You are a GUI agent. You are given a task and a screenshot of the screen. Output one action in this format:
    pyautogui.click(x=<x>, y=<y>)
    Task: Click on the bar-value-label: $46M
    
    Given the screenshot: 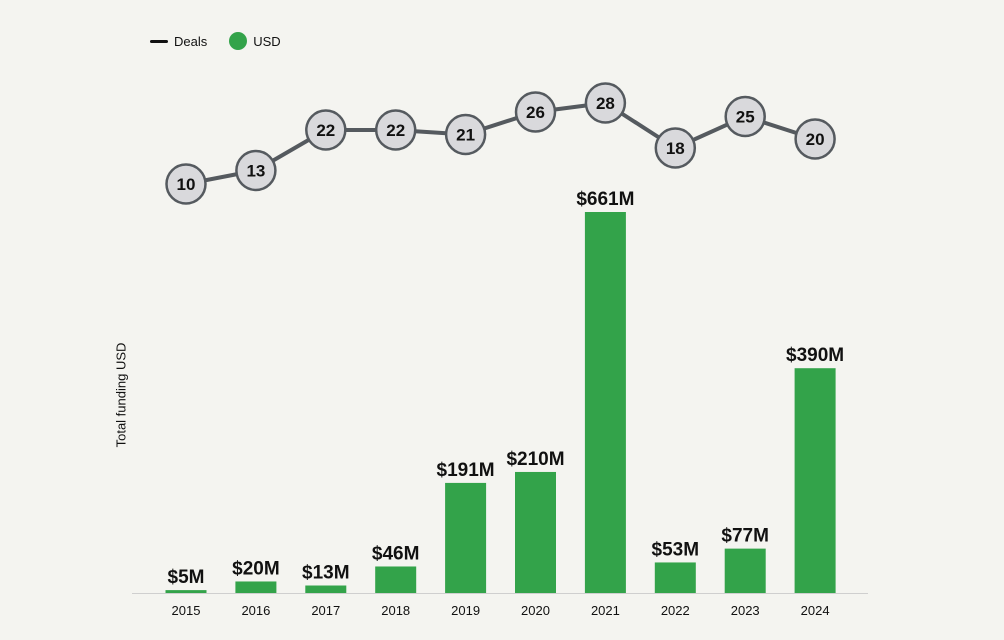 What is the action you would take?
    pyautogui.click(x=396, y=553)
    